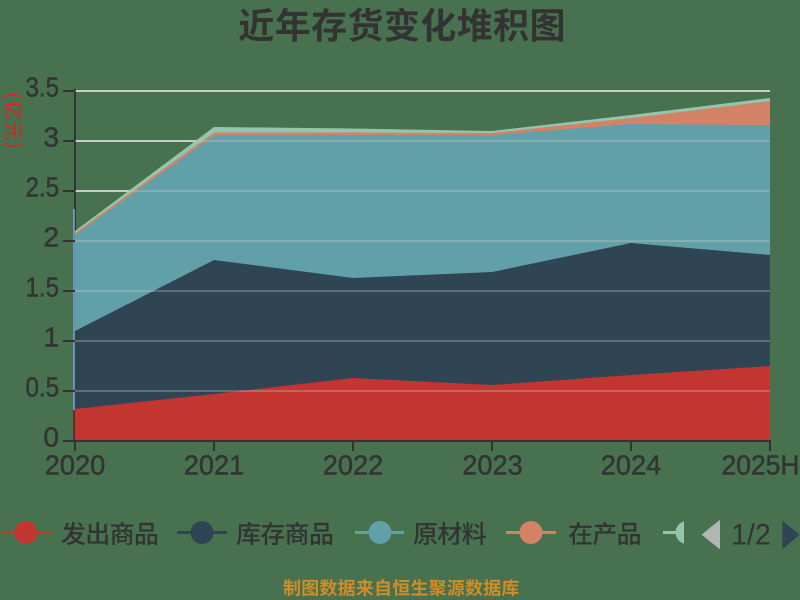 This screenshot has height=600, width=800. What do you see at coordinates (492, 465) in the screenshot?
I see `svg-text: 2023` at bounding box center [492, 465].